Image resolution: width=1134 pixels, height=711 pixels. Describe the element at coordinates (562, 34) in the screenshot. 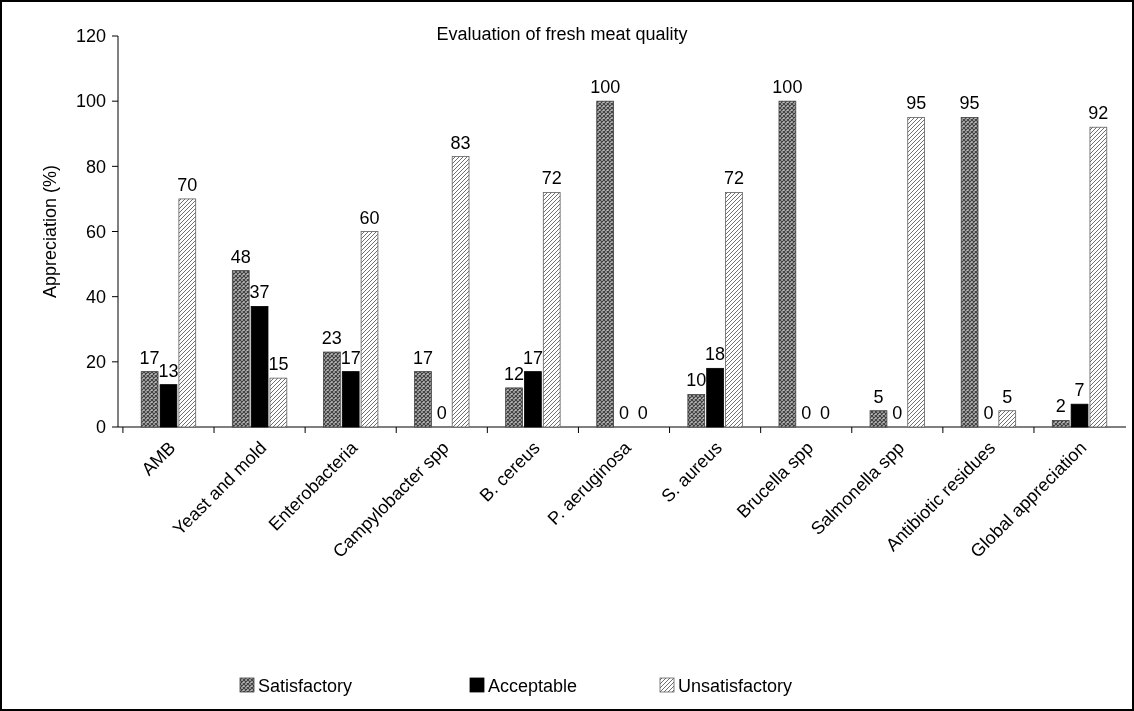

I see `chart-title: Evaluation of fresh meat quality` at that location.